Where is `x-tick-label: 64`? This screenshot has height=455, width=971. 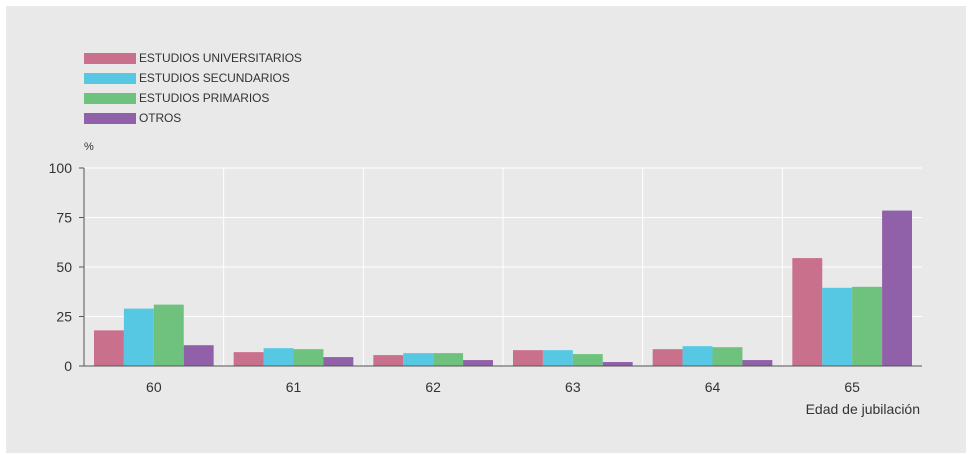
x-tick-label: 64 is located at coordinates (713, 387).